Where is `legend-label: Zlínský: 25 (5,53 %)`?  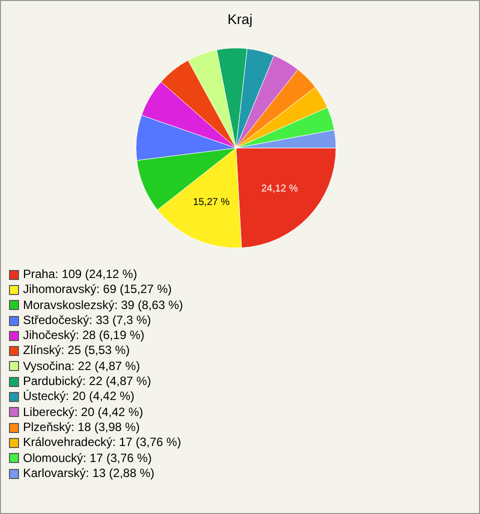 legend-label: Zlínský: 25 (5,53 %) is located at coordinates (76, 351).